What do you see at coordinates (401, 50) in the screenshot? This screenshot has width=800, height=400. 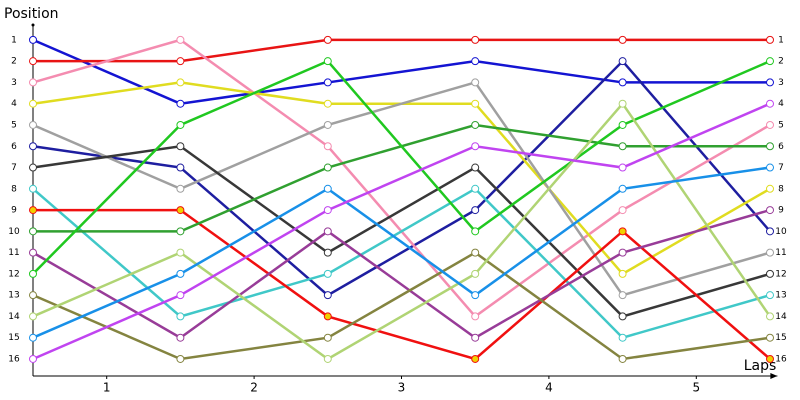 I see `series-line` at bounding box center [401, 50].